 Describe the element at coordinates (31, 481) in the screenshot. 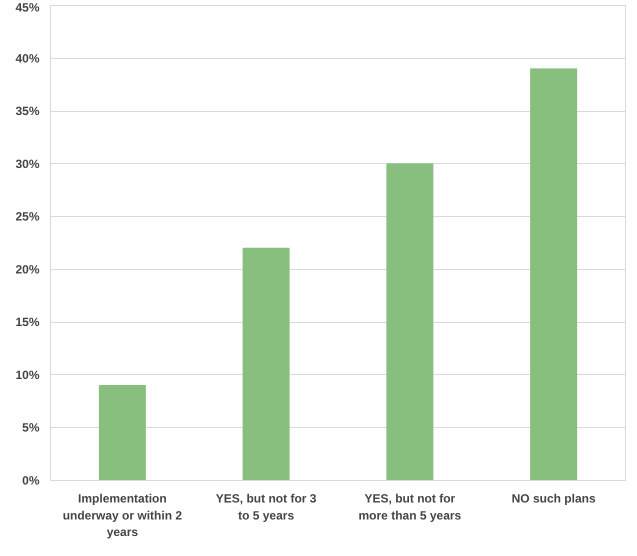

I see `y-tick-label: 0%` at that location.